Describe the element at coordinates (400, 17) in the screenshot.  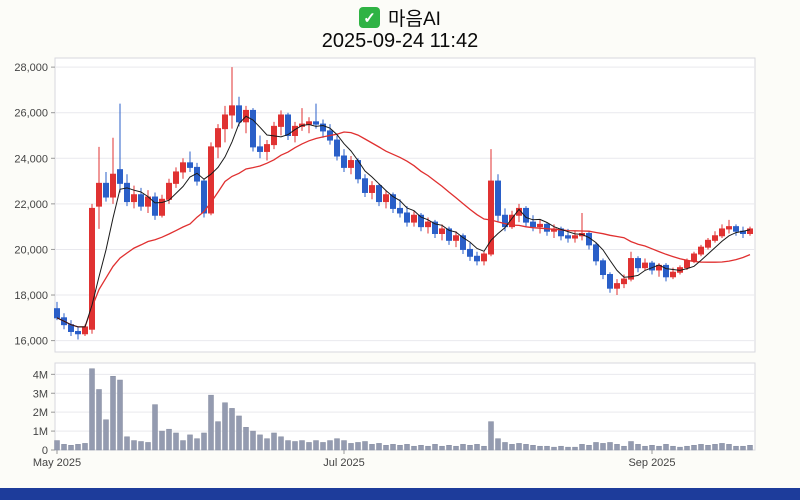
I see `chart-title: ✓ 마음AI` at that location.